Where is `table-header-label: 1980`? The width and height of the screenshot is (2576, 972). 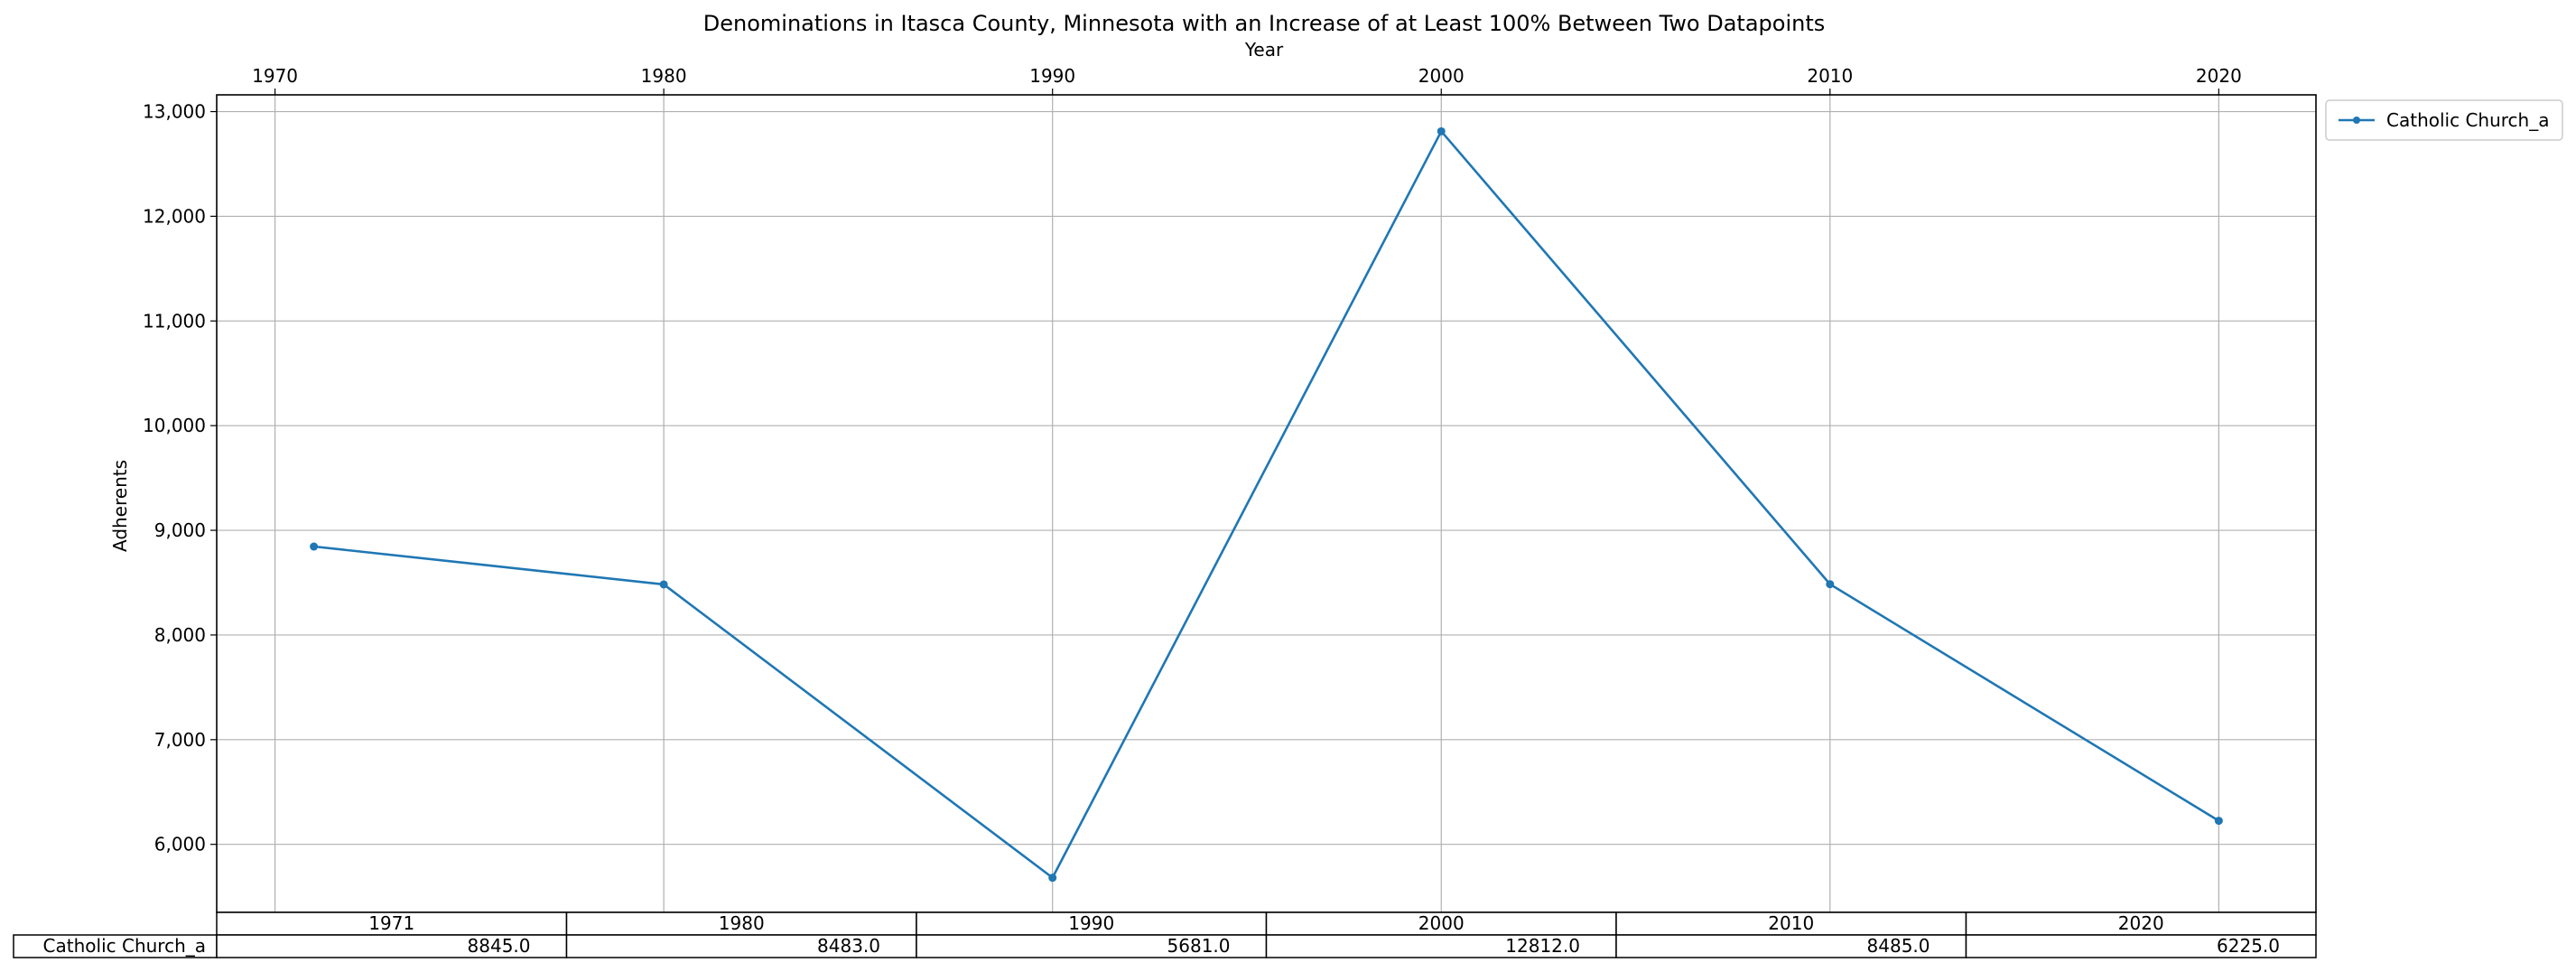 table-header-label: 1980 is located at coordinates (742, 923).